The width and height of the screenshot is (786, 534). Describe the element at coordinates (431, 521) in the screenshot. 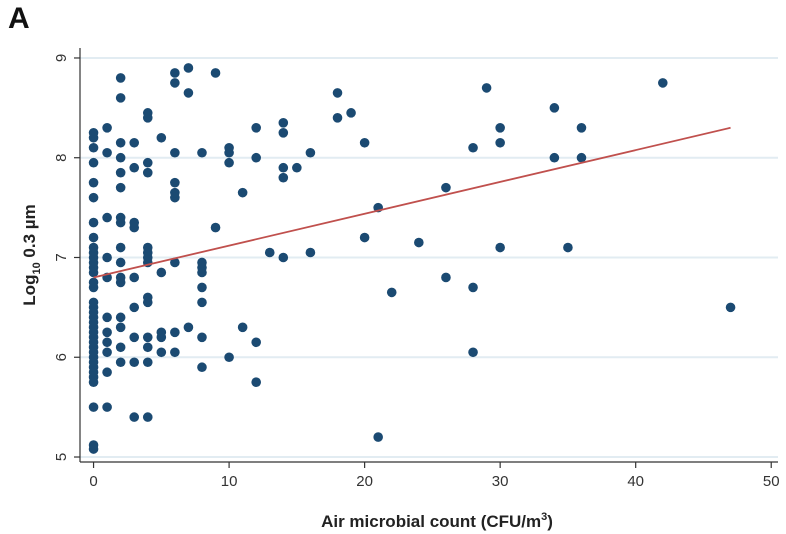

I see `x-axis-title-main: Air microbial count (CFU/m` at that location.